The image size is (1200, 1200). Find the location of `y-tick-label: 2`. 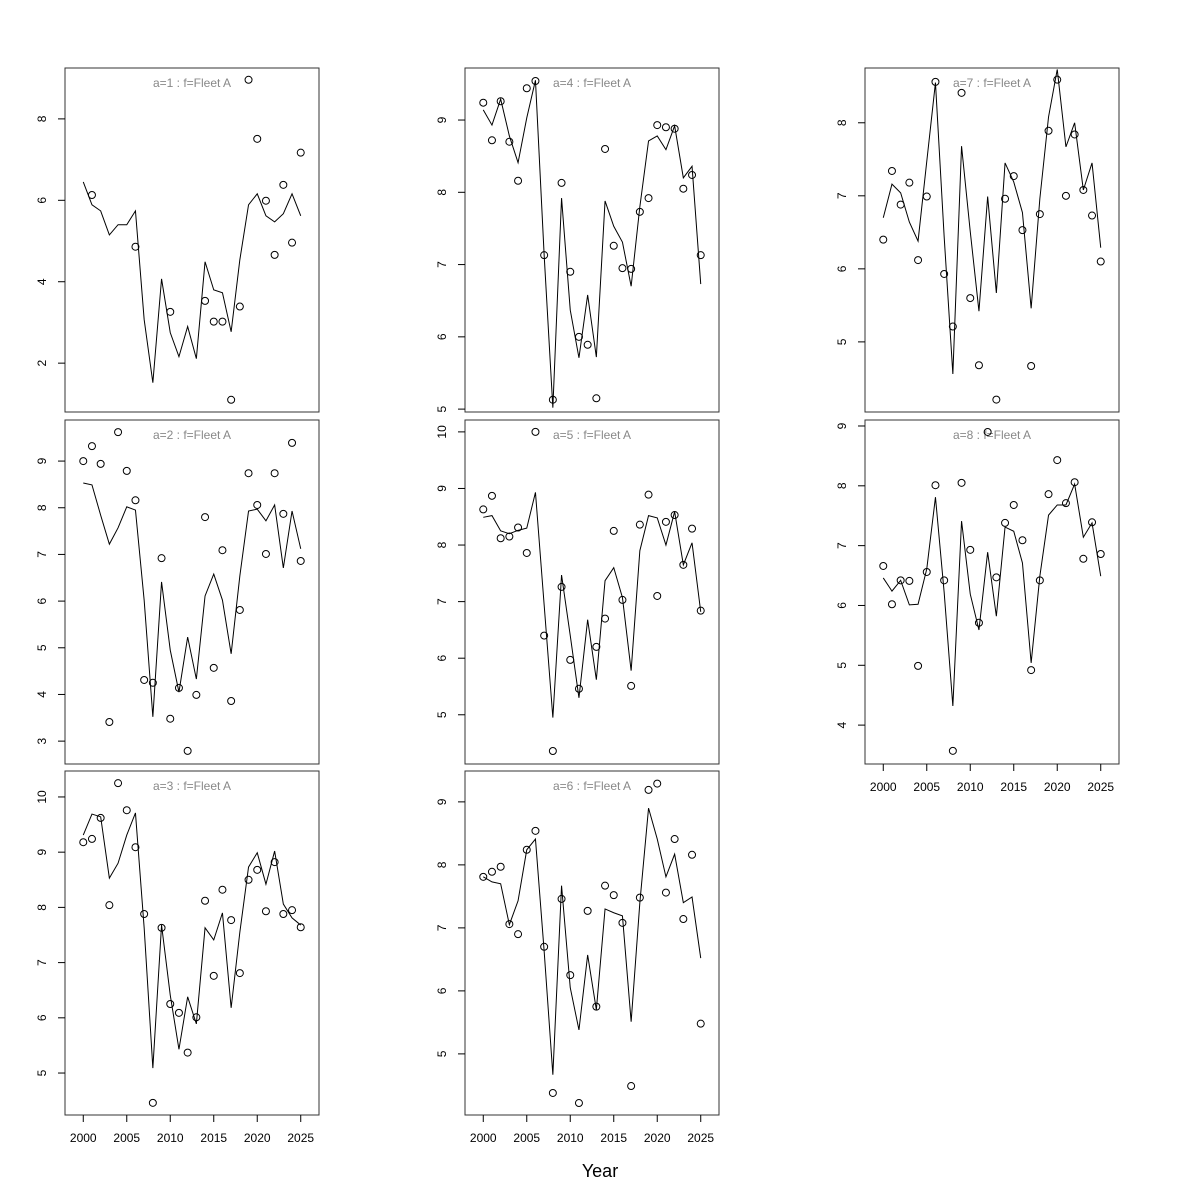

y-tick-label: 2 is located at coordinates (42, 362).